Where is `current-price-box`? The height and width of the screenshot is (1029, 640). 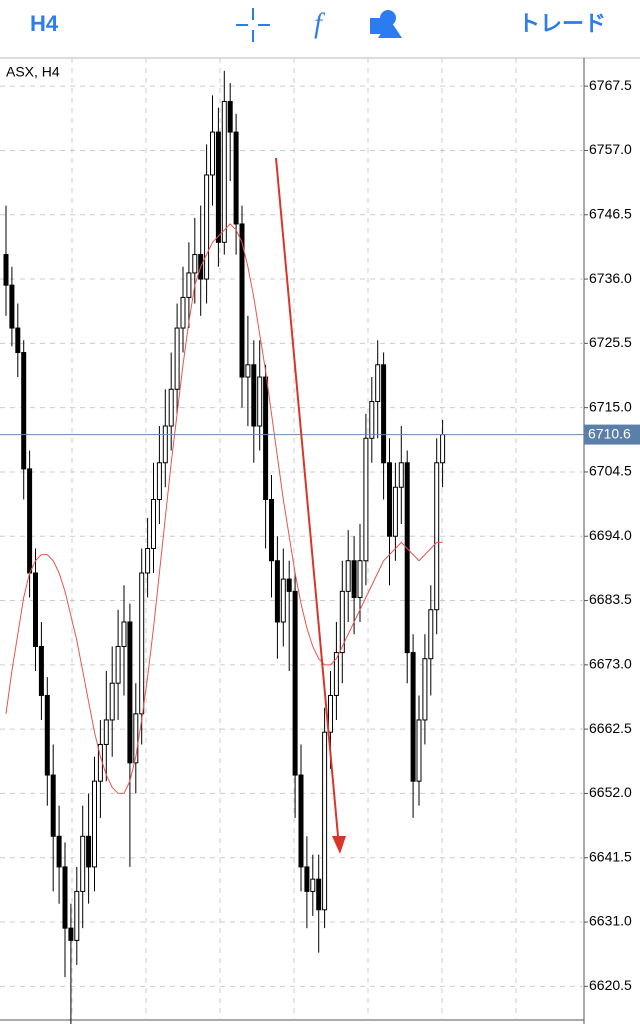
current-price-box is located at coordinates (612, 434).